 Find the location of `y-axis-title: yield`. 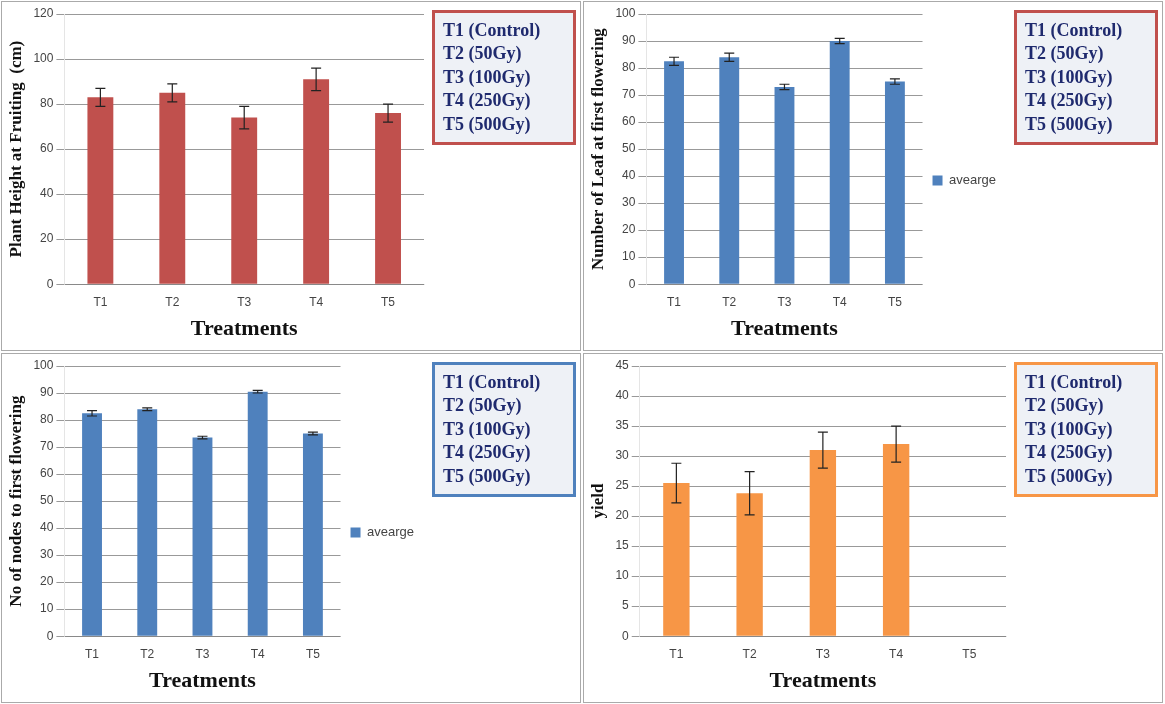

y-axis-title: yield is located at coordinates (597, 501).